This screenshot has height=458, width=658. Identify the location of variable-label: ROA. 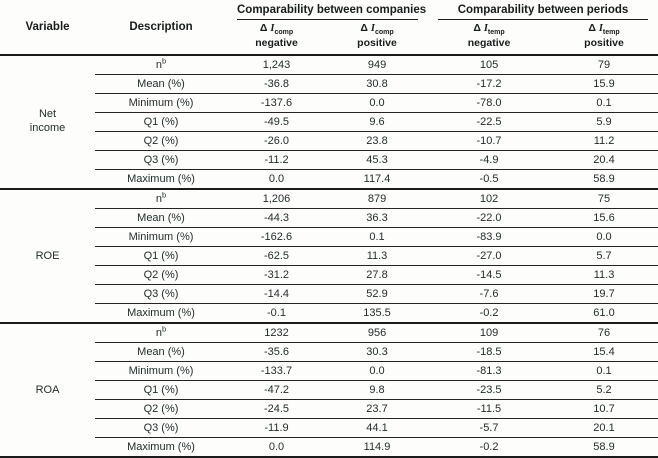
(47, 390).